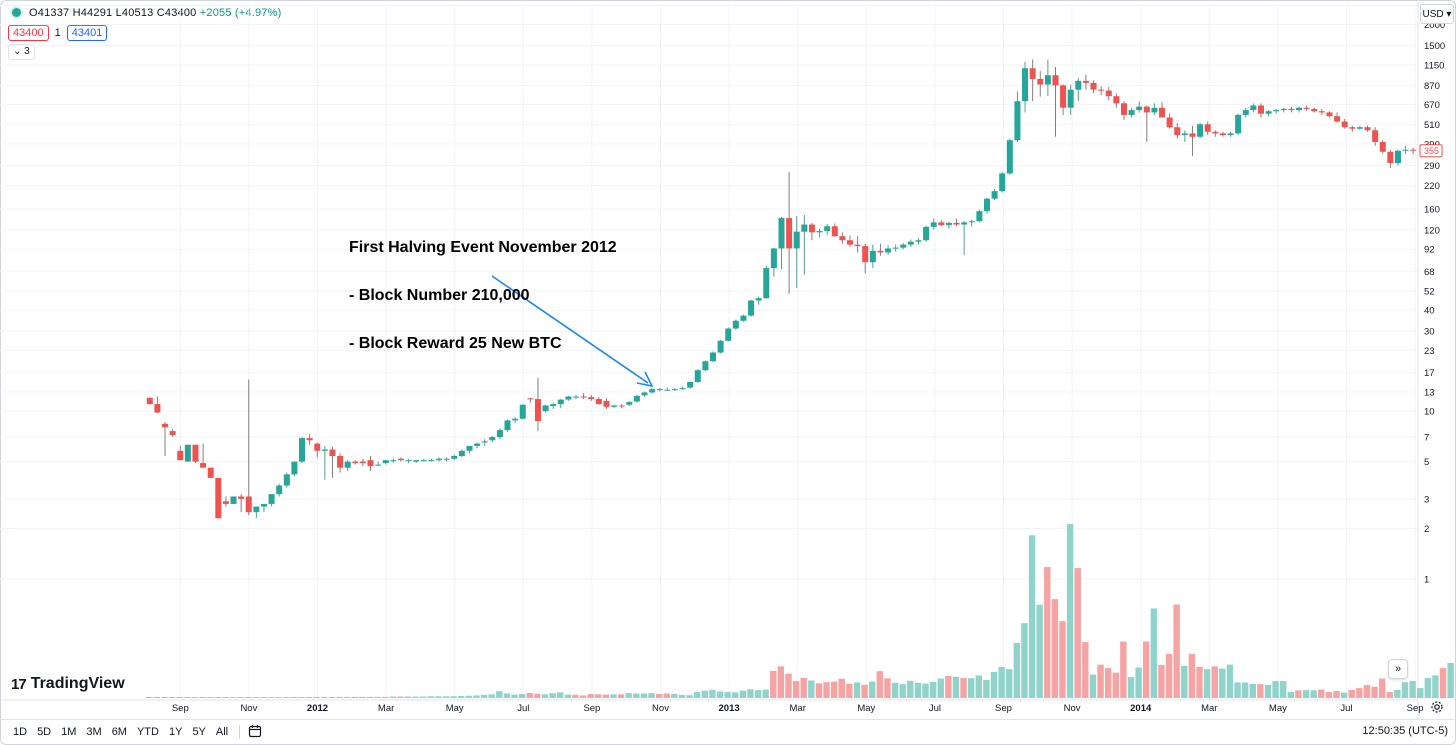 This screenshot has width=1456, height=745. Describe the element at coordinates (729, 708) in the screenshot. I see `x-tick-label: 2013` at that location.